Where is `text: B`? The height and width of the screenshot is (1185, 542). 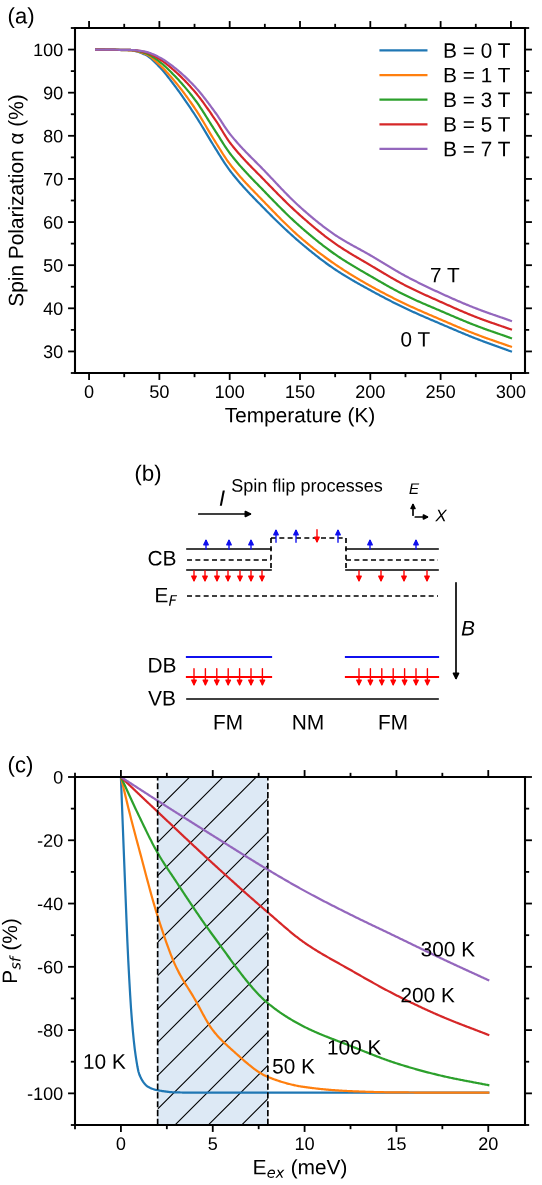
text: B is located at coordinates (468, 628).